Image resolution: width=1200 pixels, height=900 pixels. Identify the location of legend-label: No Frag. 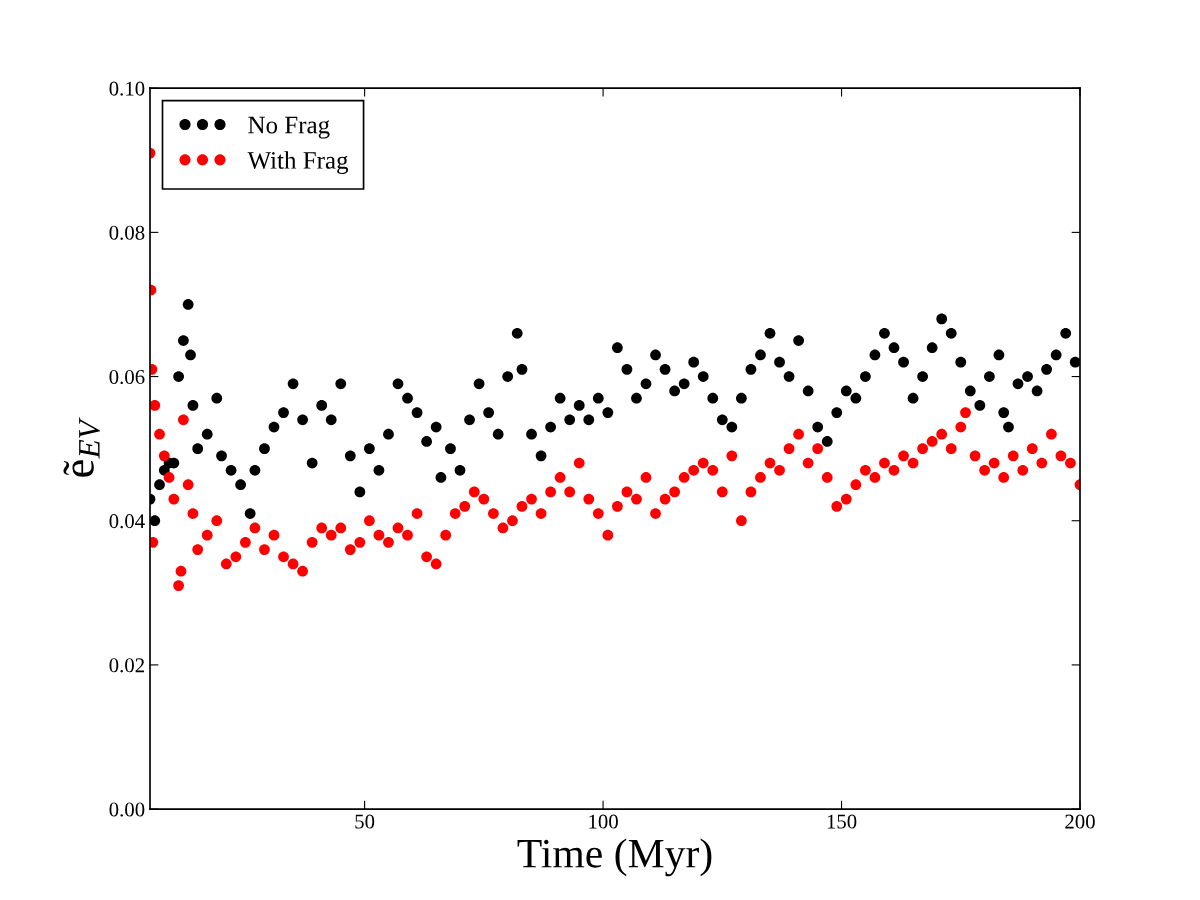
(289, 127).